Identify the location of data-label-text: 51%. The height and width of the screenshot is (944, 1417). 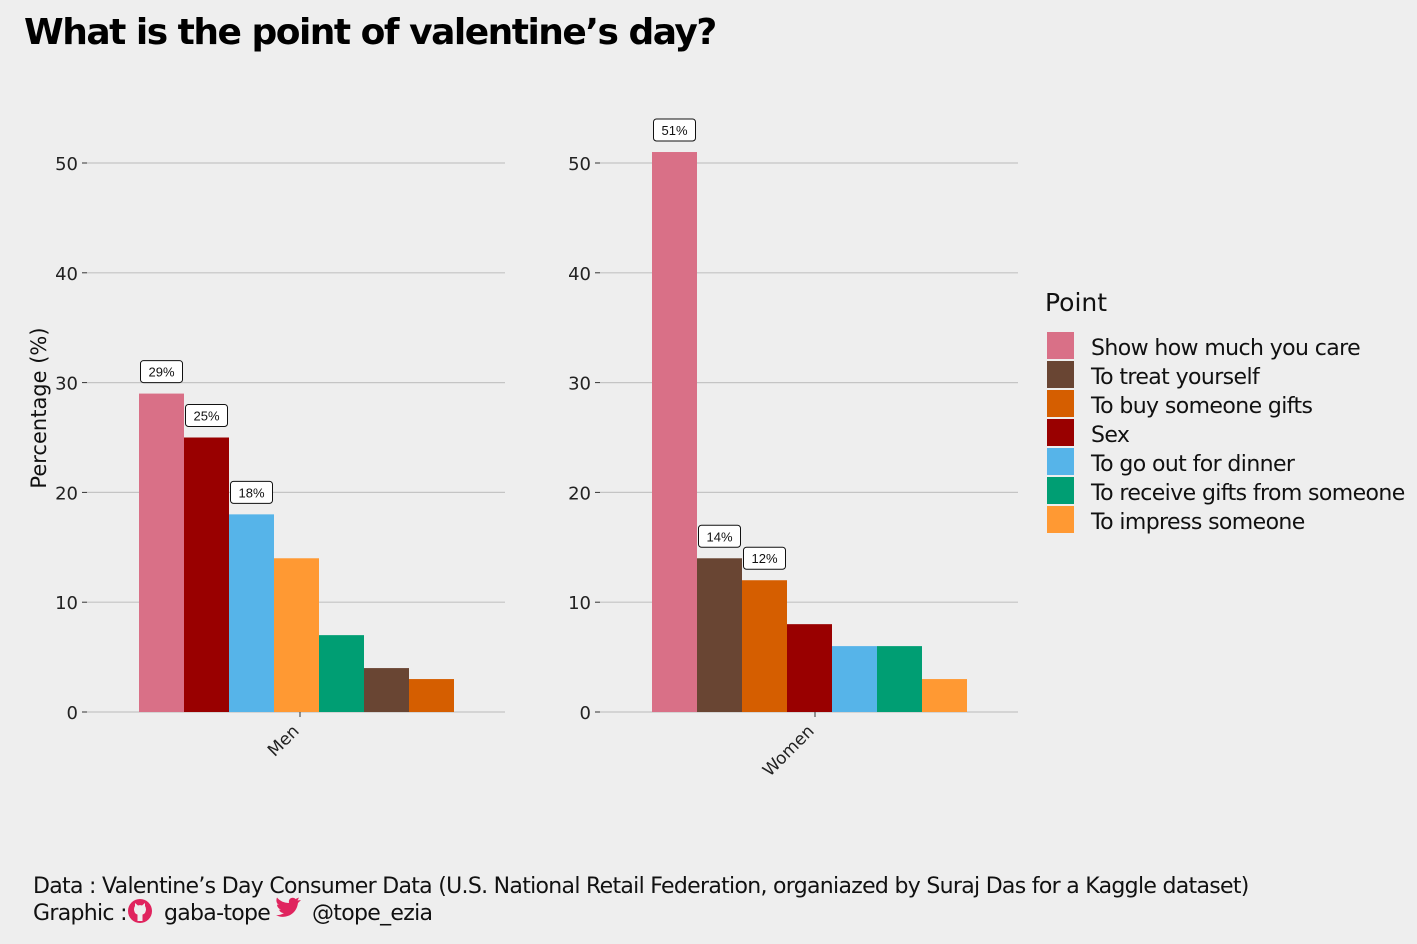
(674, 130).